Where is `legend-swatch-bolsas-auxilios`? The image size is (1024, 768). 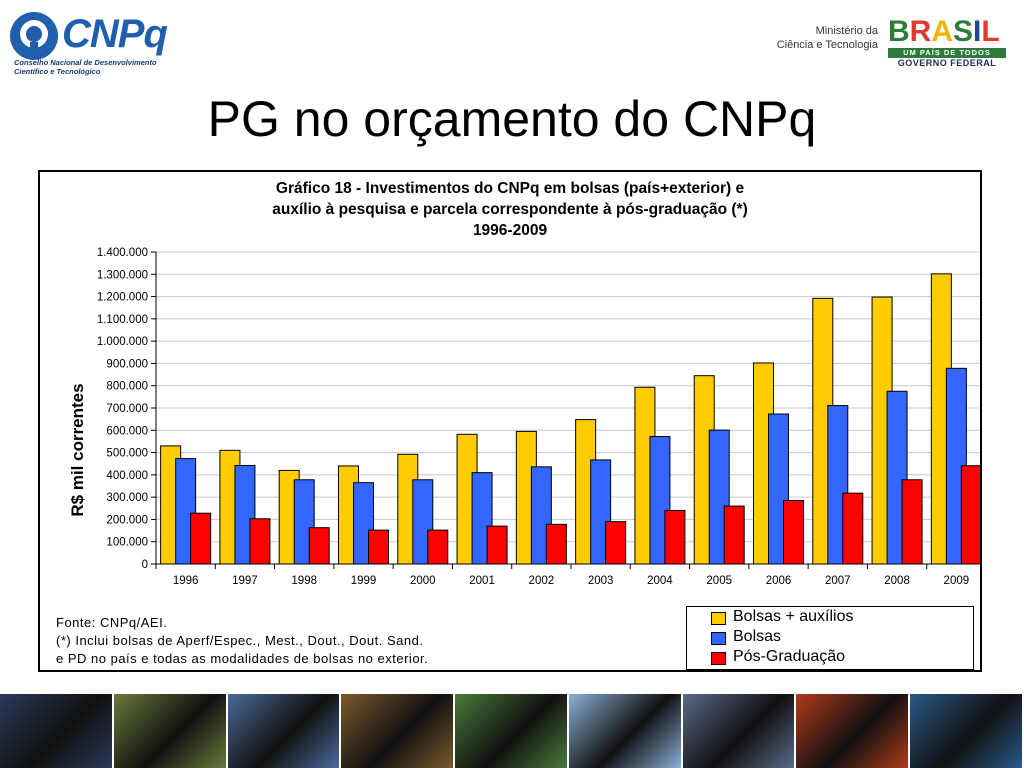 legend-swatch-bolsas-auxilios is located at coordinates (718, 618).